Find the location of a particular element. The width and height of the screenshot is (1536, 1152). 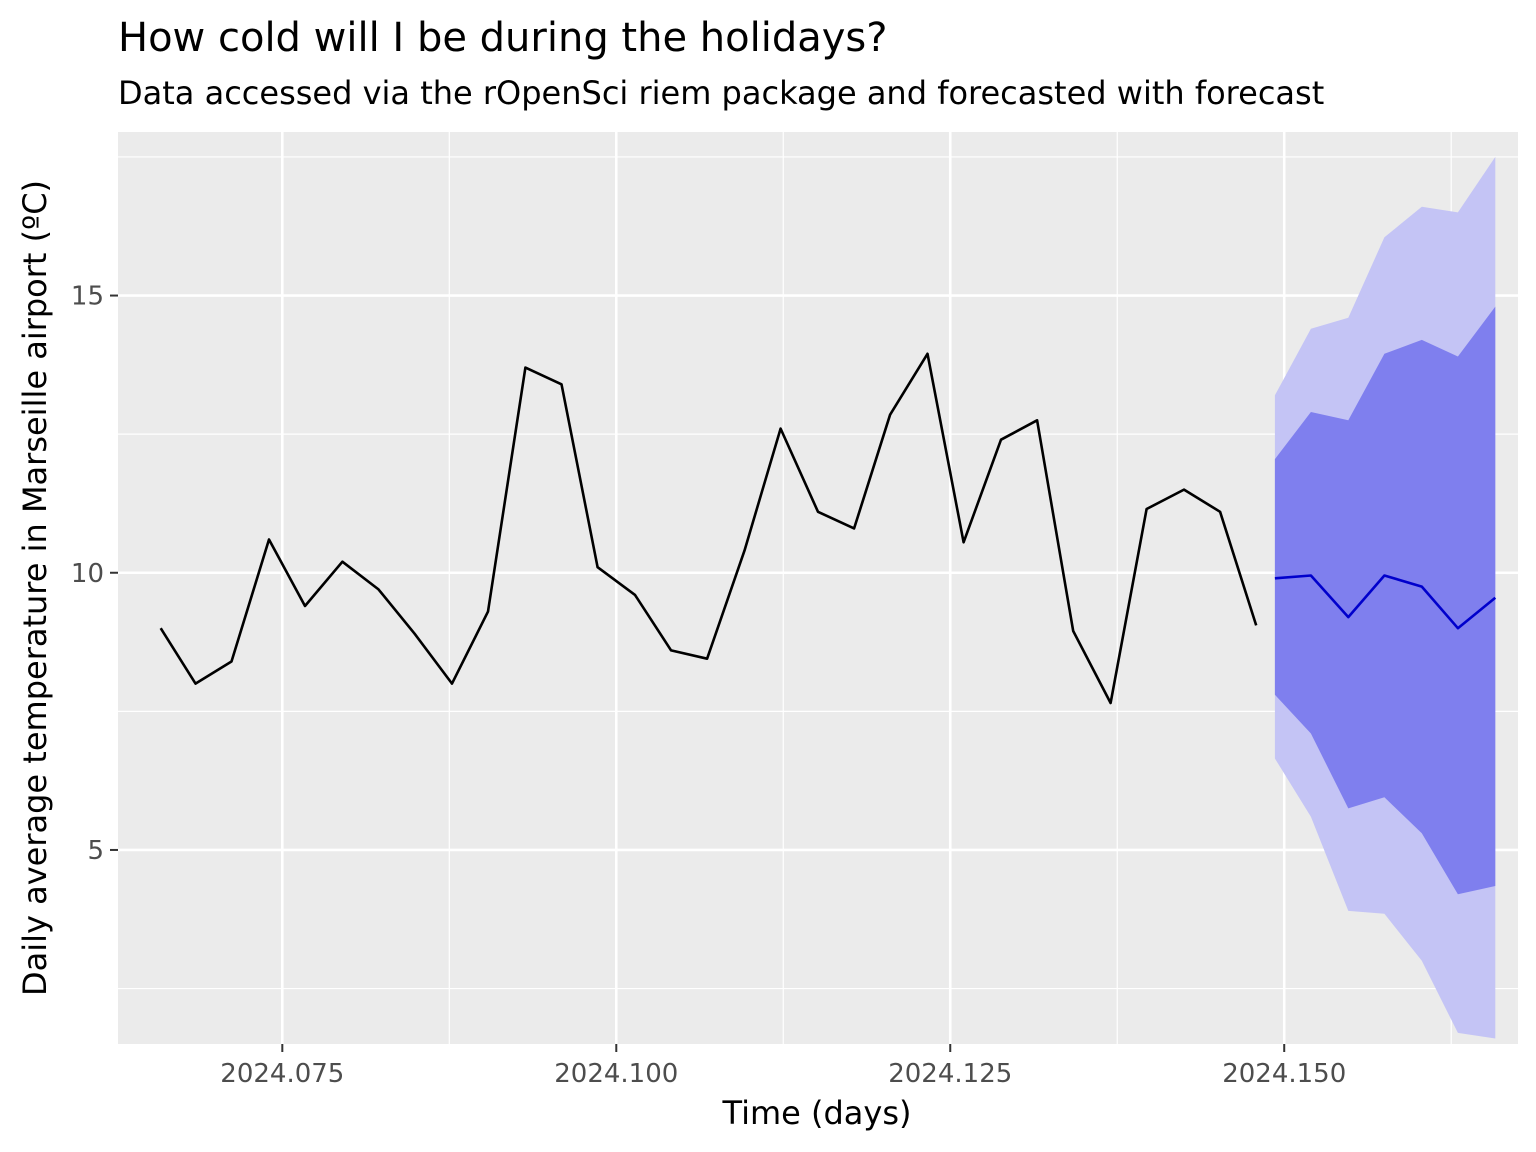

forecast-bands is located at coordinates (1385, 597).